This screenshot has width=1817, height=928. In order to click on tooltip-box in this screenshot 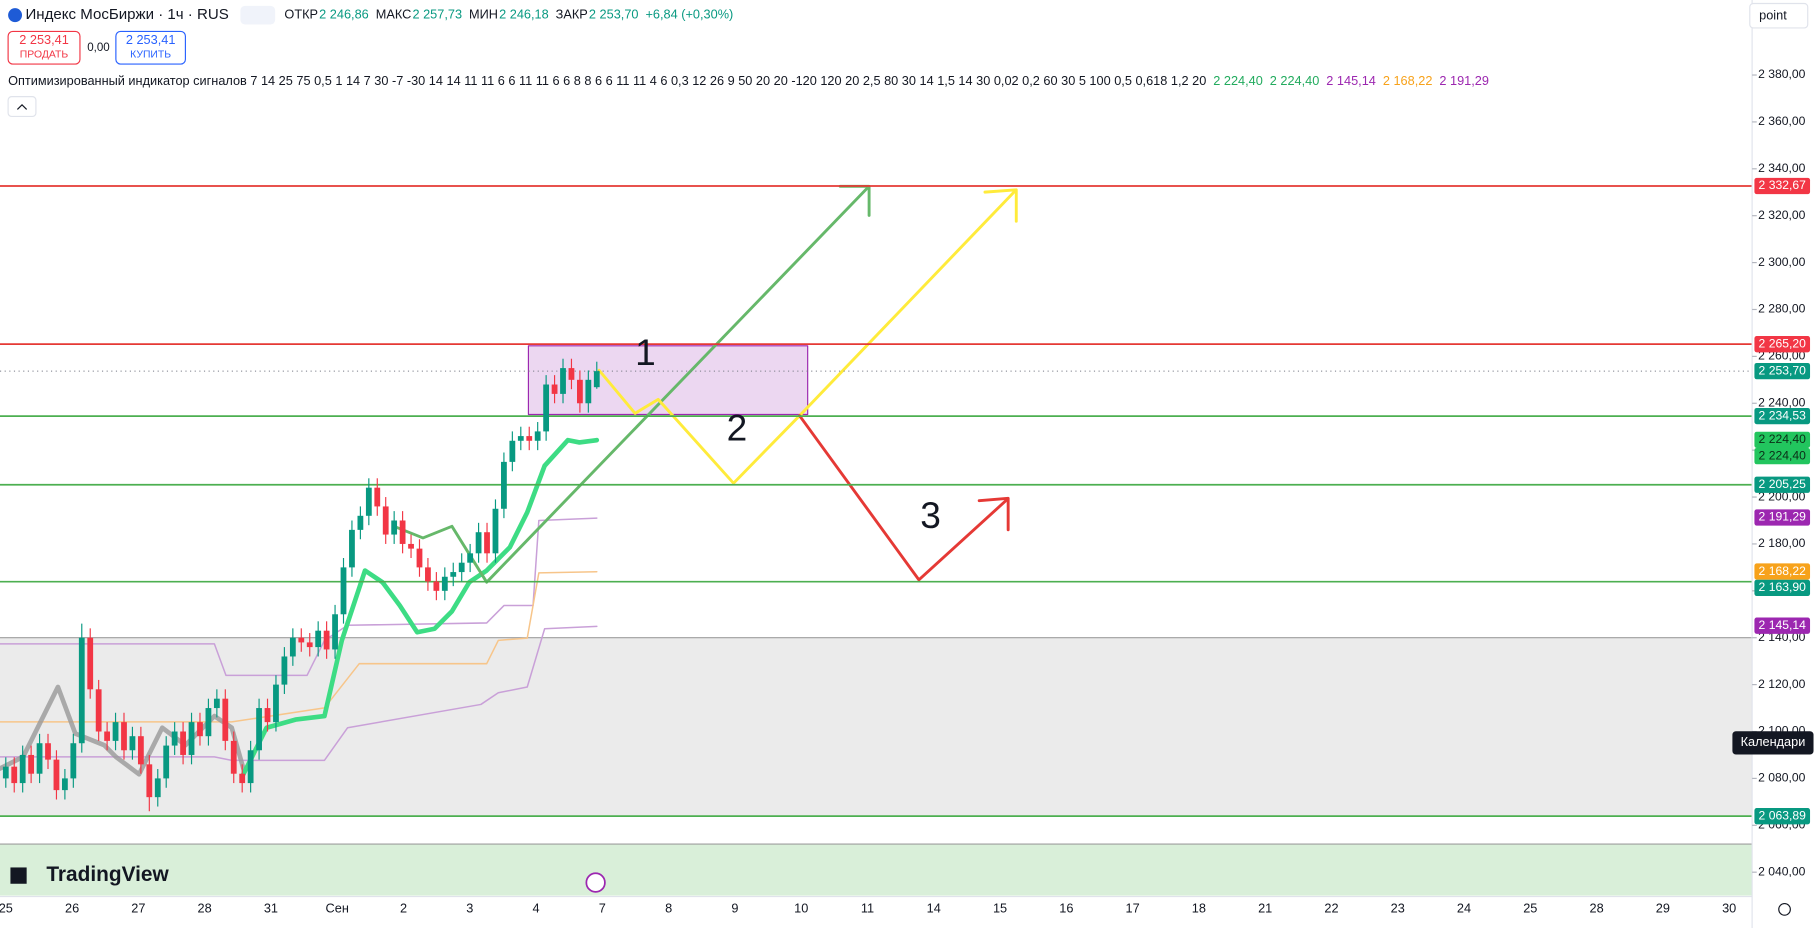, I will do `click(1773, 743)`.